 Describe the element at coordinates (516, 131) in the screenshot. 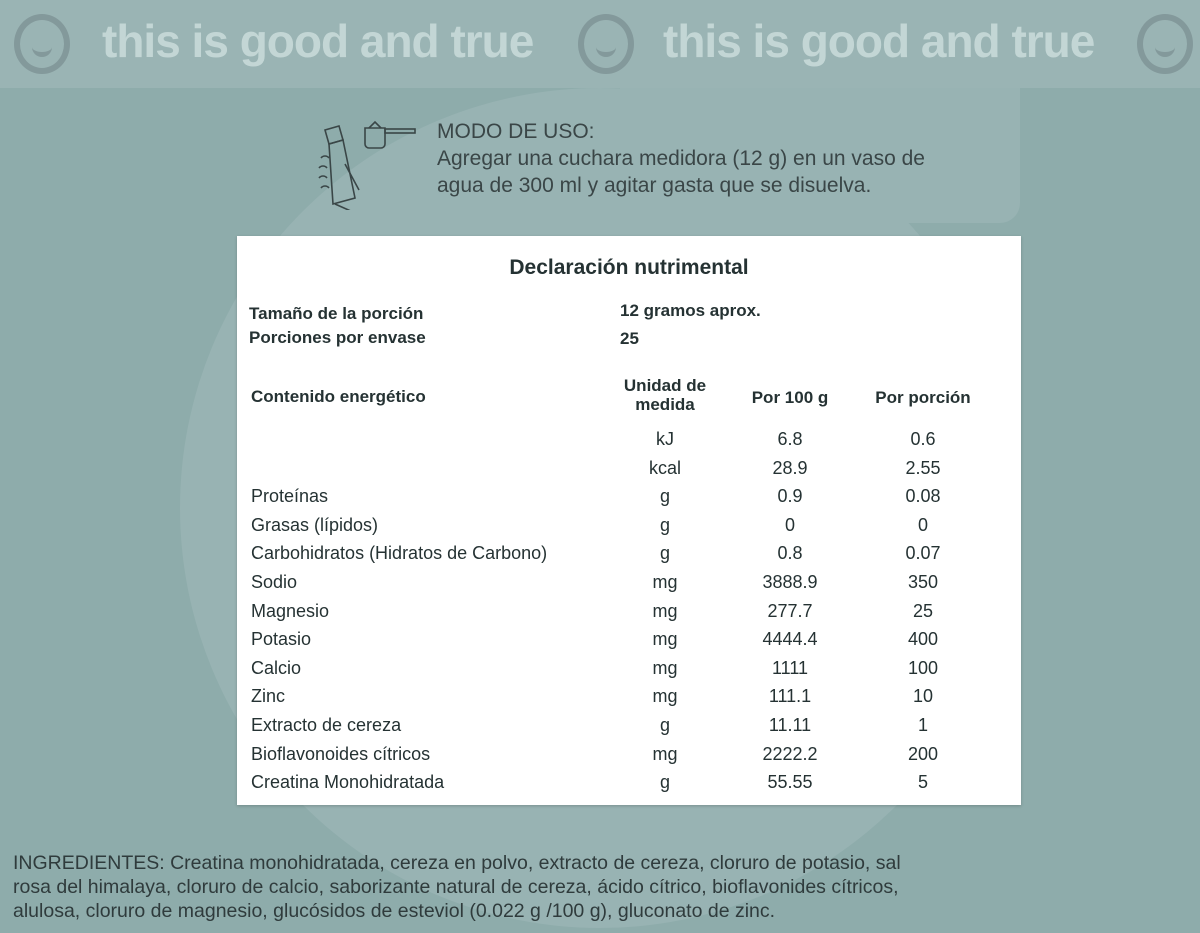

I see `usage-title: MODO DE USO:` at that location.